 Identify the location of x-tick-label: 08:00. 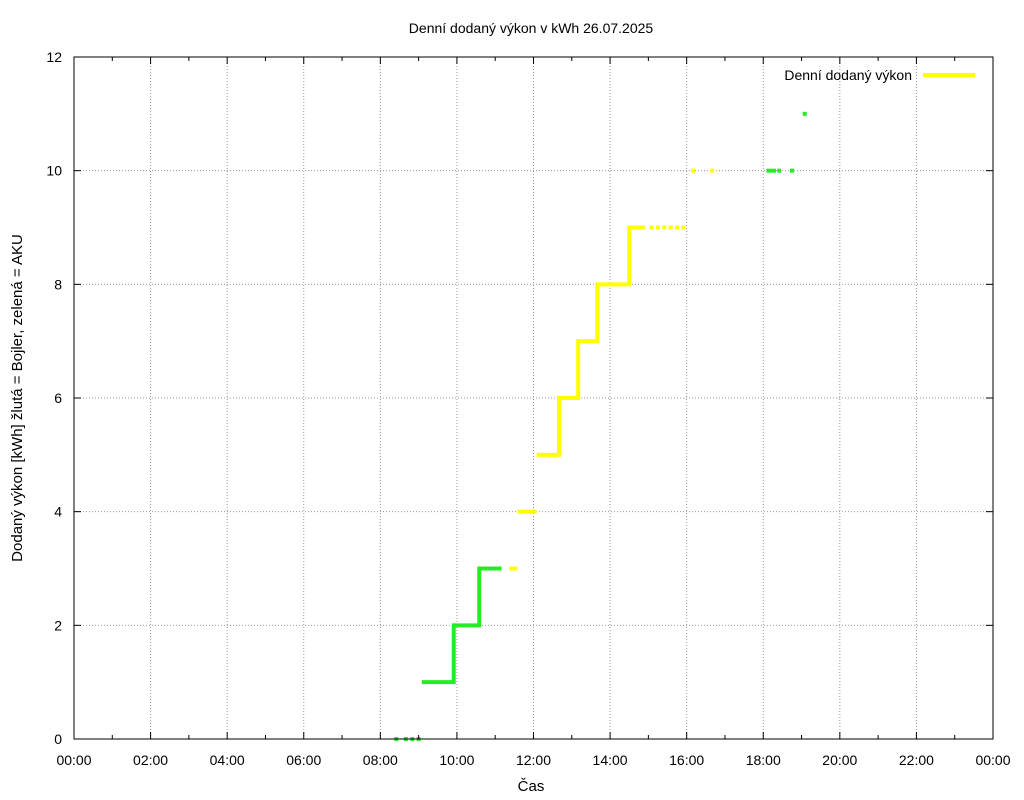
(380, 760).